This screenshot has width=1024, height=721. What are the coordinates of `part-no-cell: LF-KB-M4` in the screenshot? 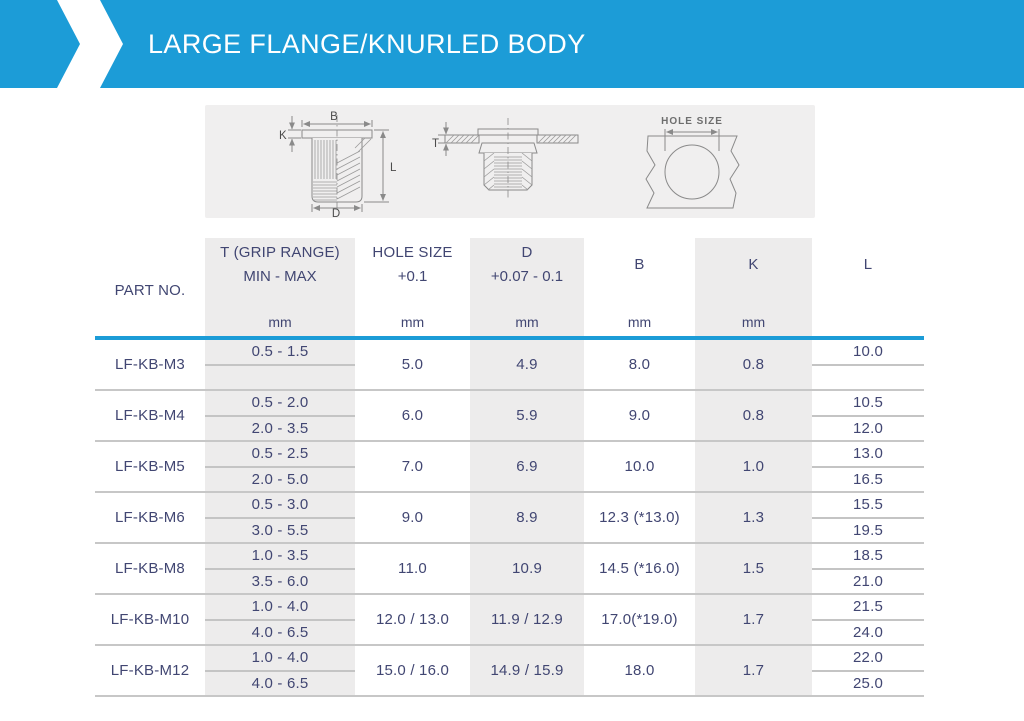 It's located at (150, 415).